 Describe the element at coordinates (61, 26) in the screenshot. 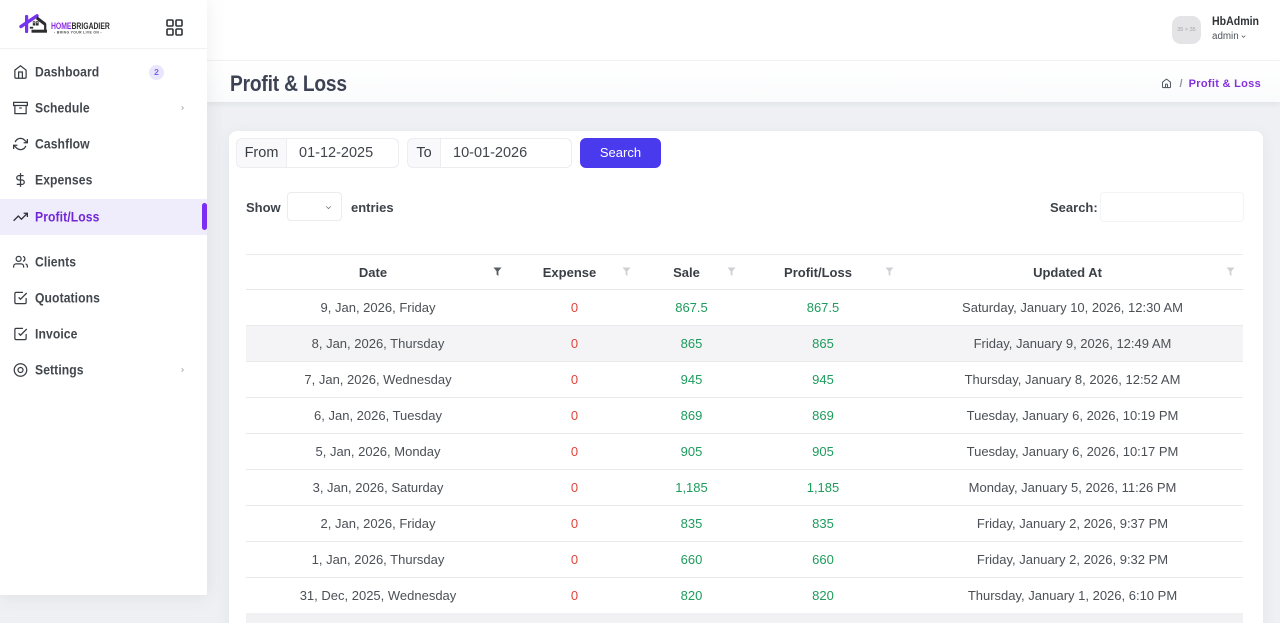

I see `svg-text: HOME` at that location.